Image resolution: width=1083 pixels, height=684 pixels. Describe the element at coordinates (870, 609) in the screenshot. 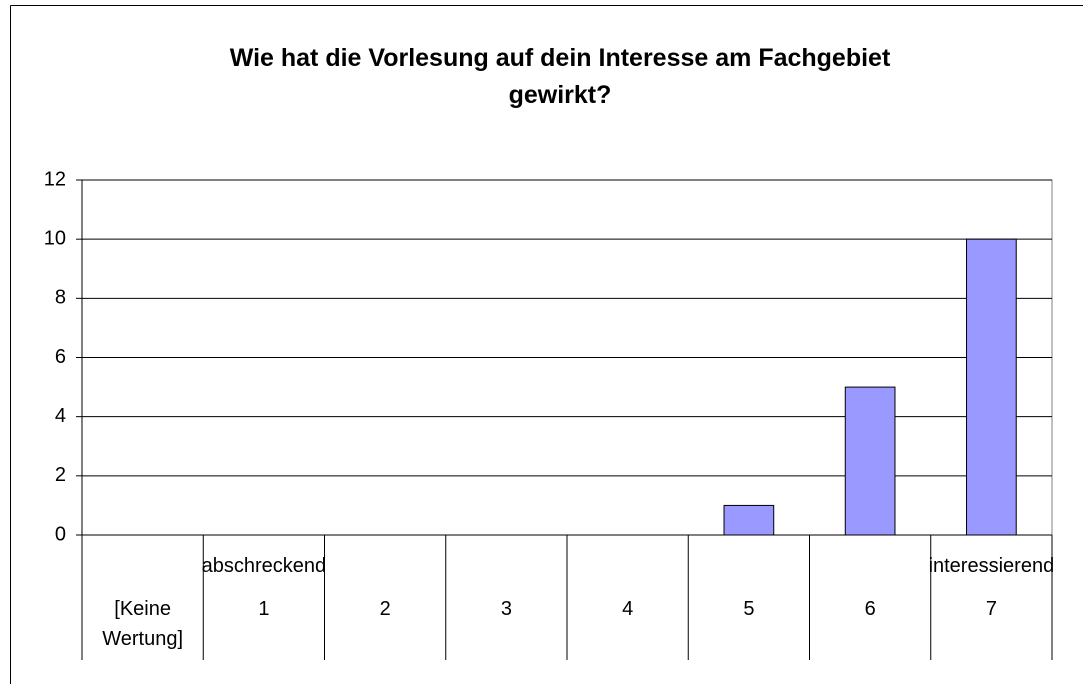

I see `x-tick-label: 6` at that location.